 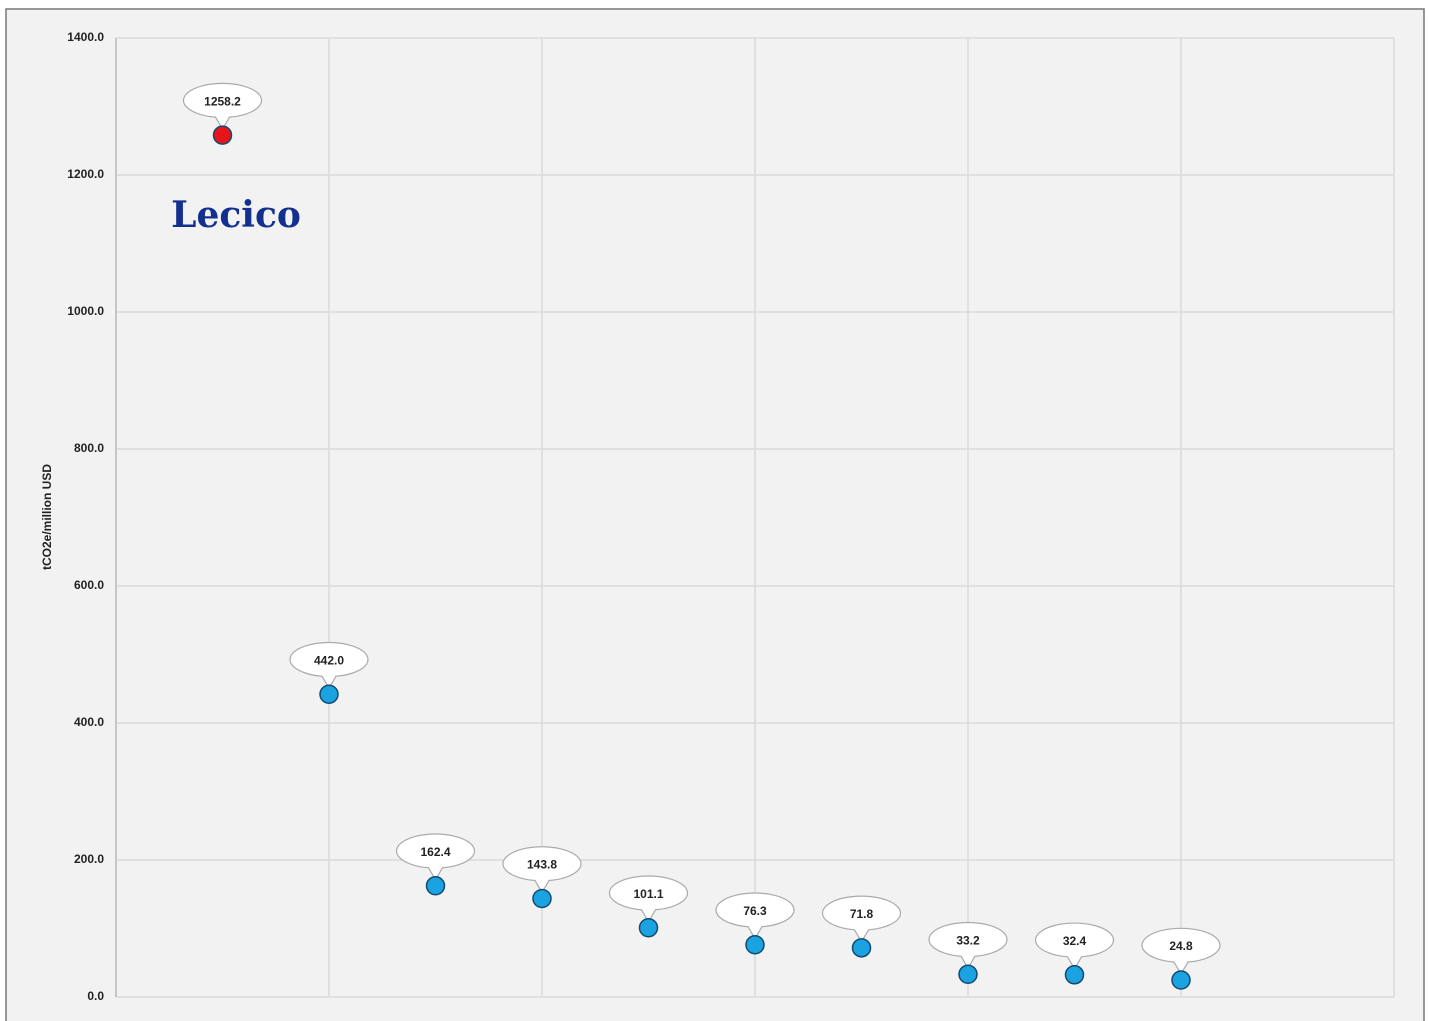 What do you see at coordinates (435, 852) in the screenshot?
I see `data-label: 162.4` at bounding box center [435, 852].